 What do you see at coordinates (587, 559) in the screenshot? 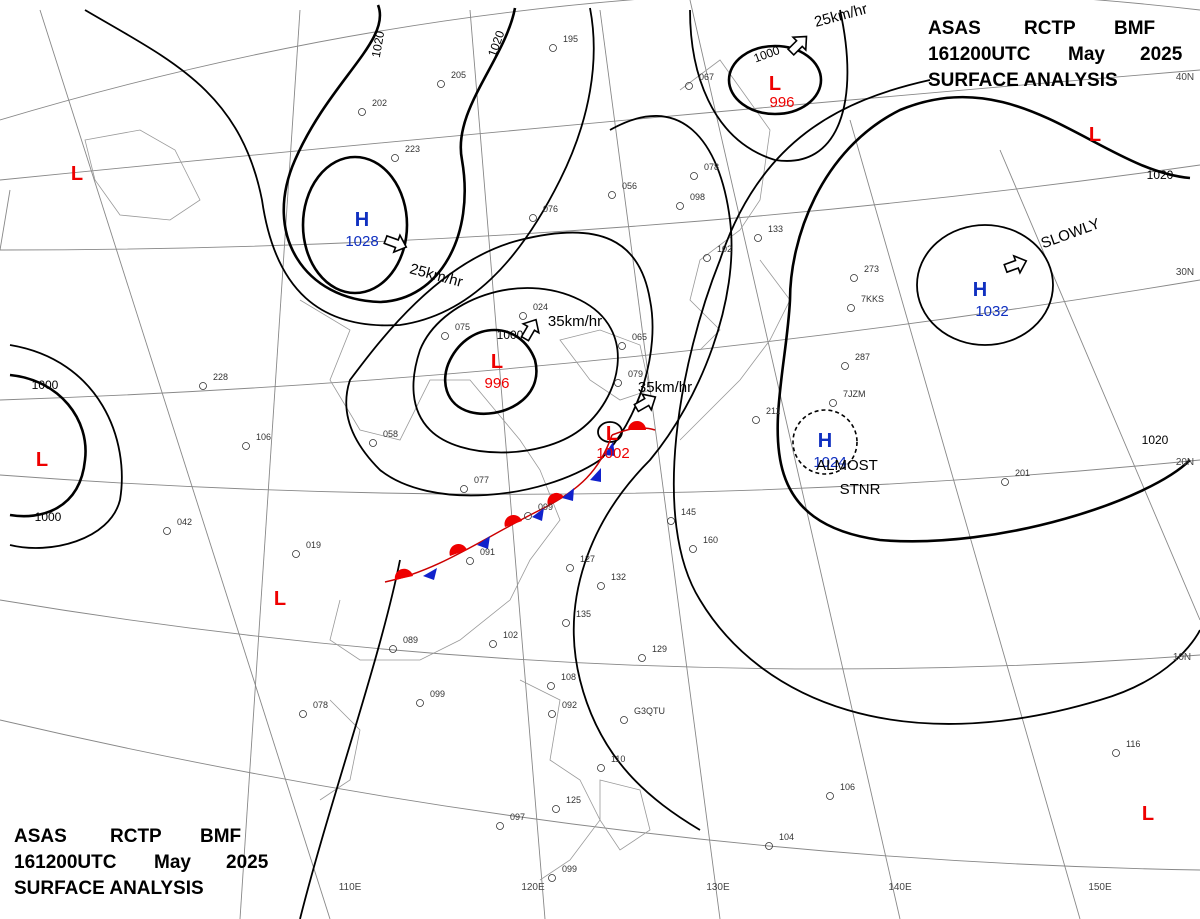
I see `station-value: 127` at bounding box center [587, 559].